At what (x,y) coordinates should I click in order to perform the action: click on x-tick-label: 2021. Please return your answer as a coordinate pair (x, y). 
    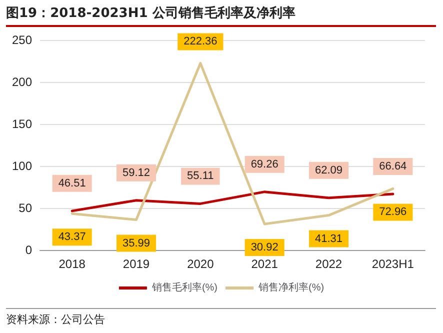
    Looking at the image, I should click on (264, 264).